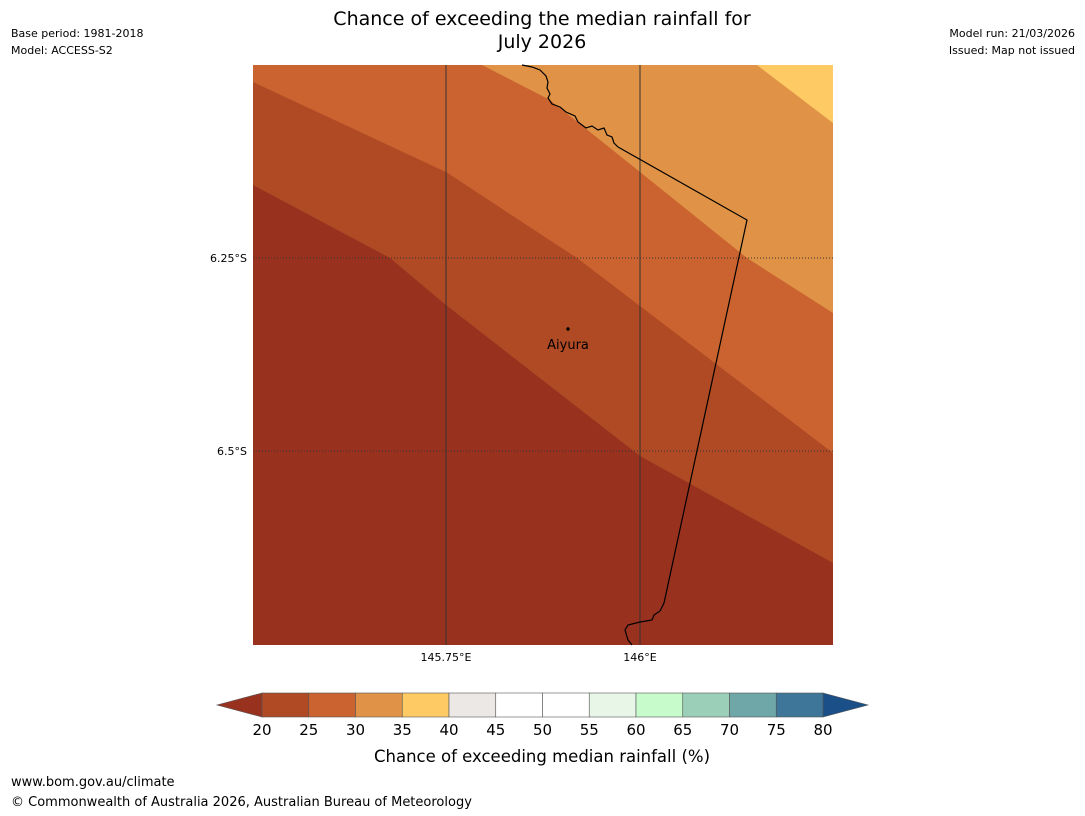 The width and height of the screenshot is (1085, 816). I want to click on coastline, so click(570, 106).